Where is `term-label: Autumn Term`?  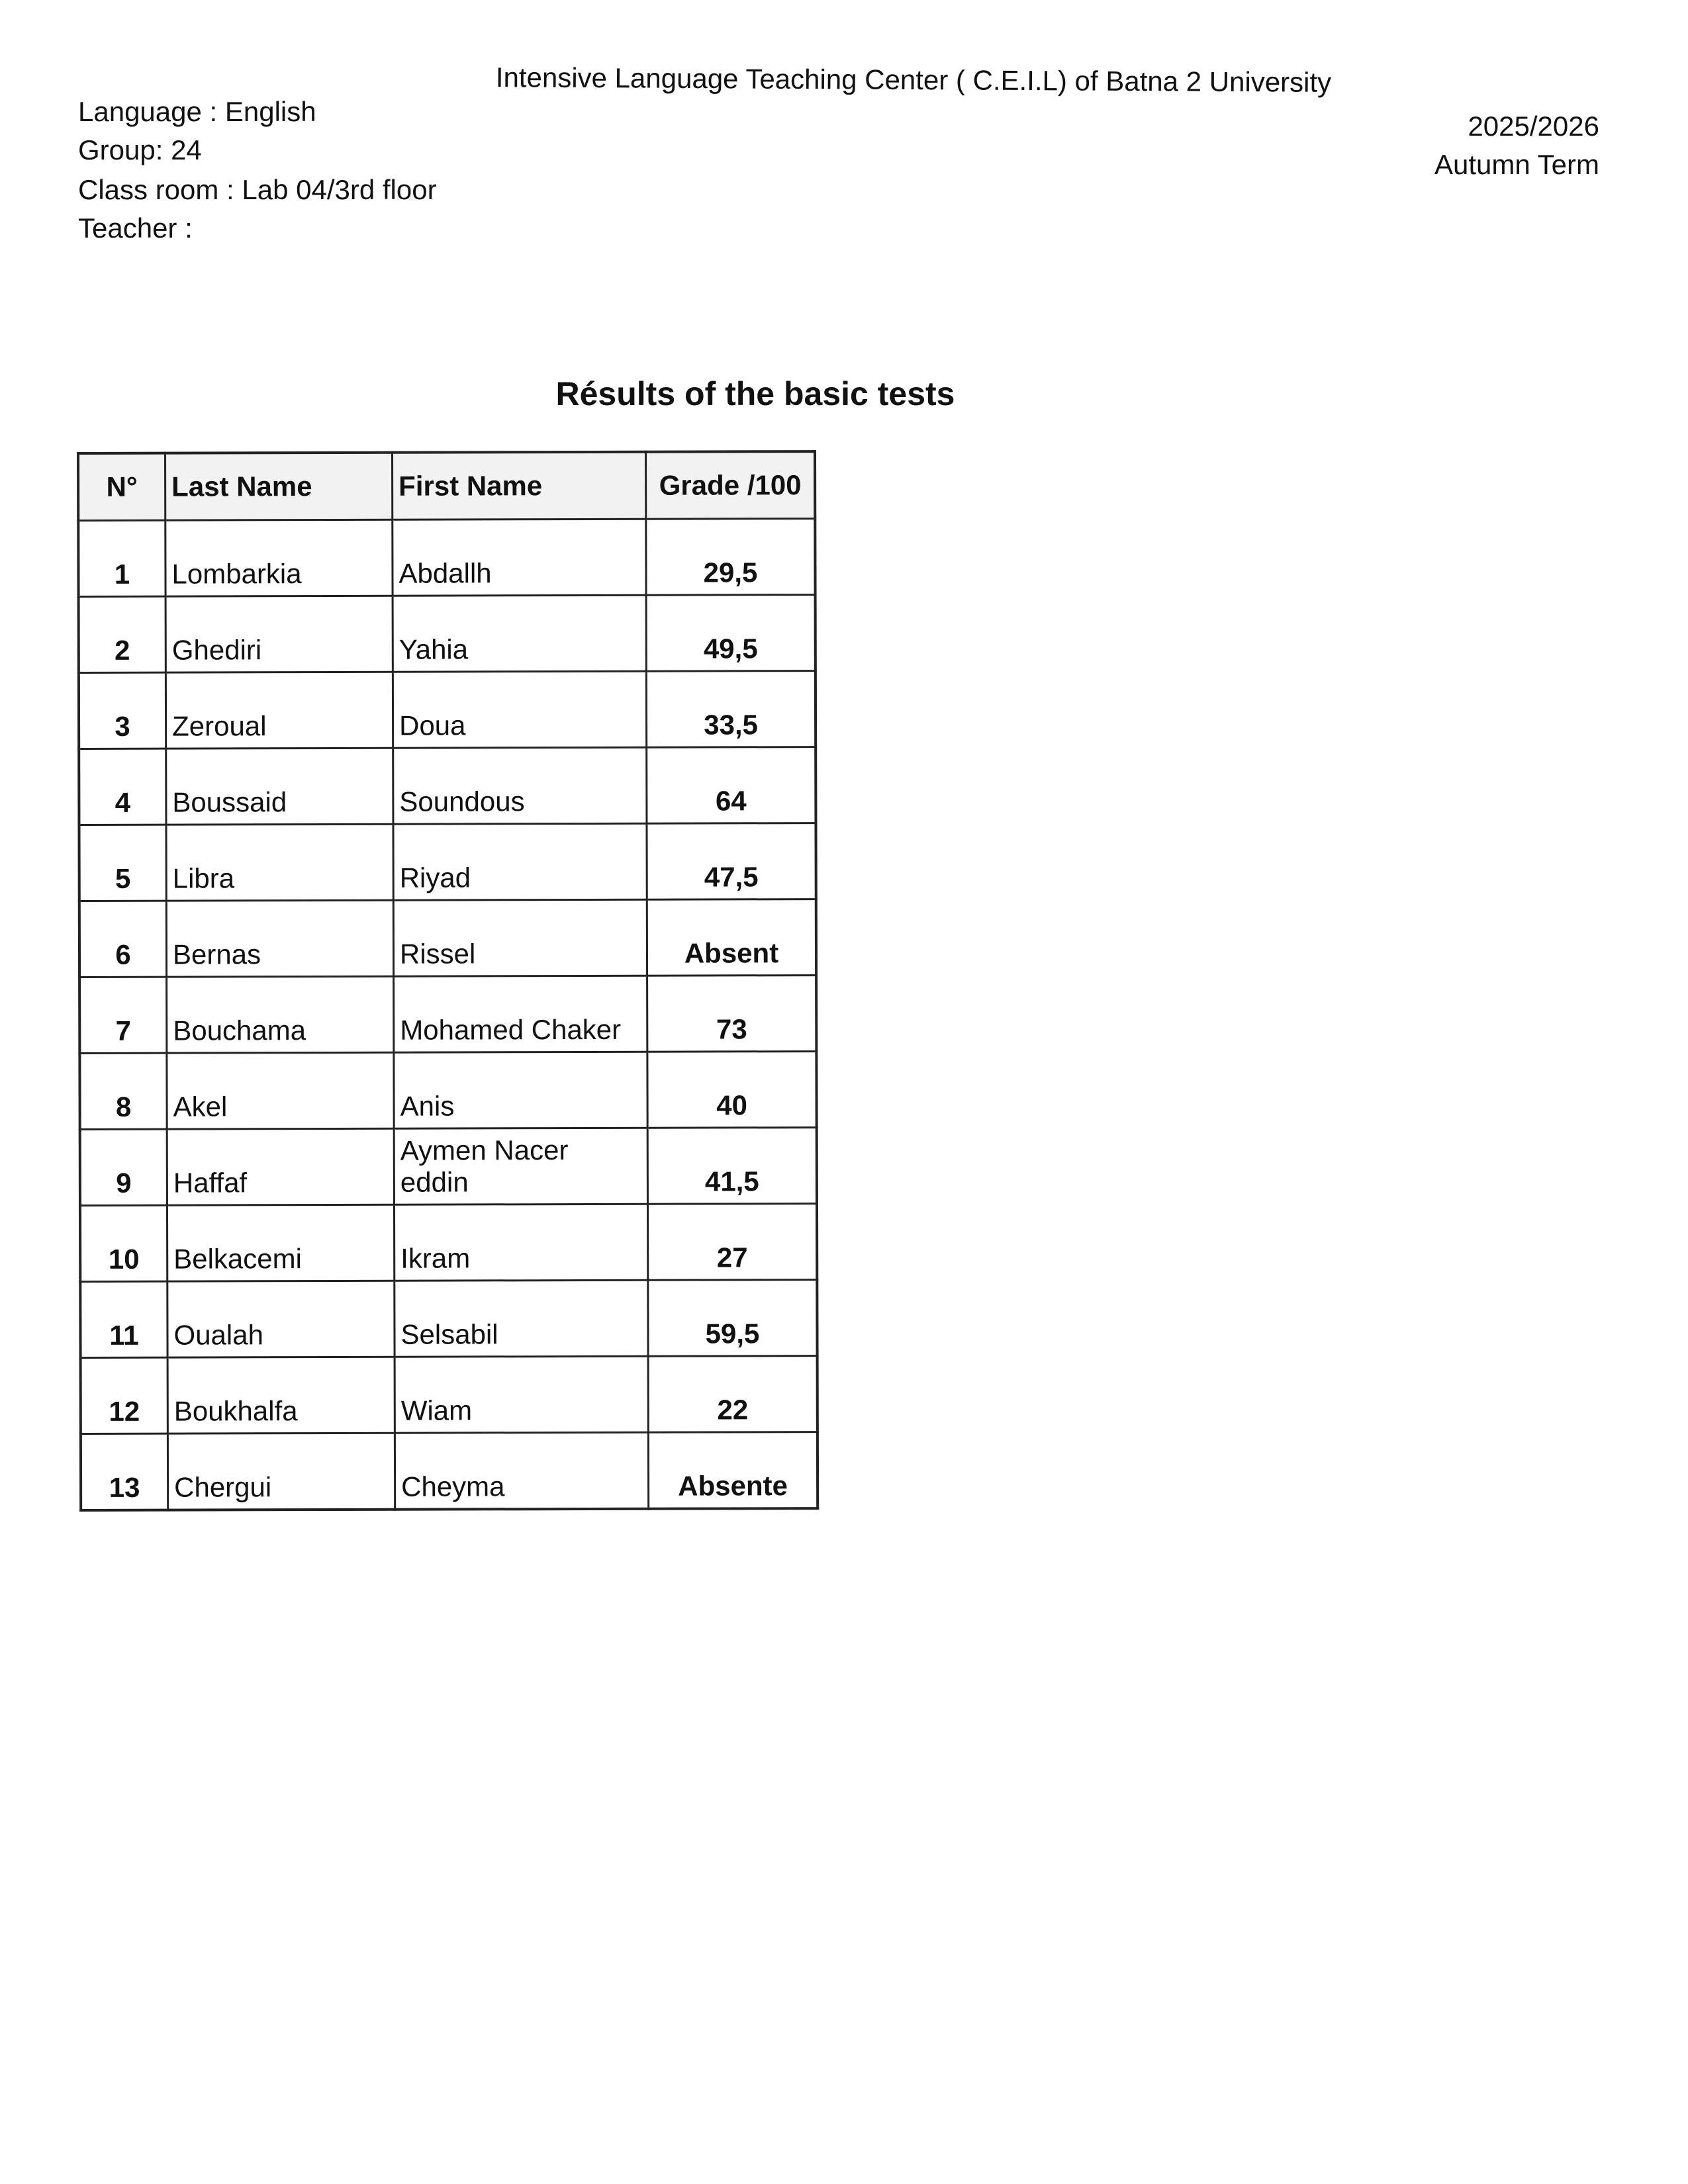 term-label: Autumn Term is located at coordinates (1516, 164).